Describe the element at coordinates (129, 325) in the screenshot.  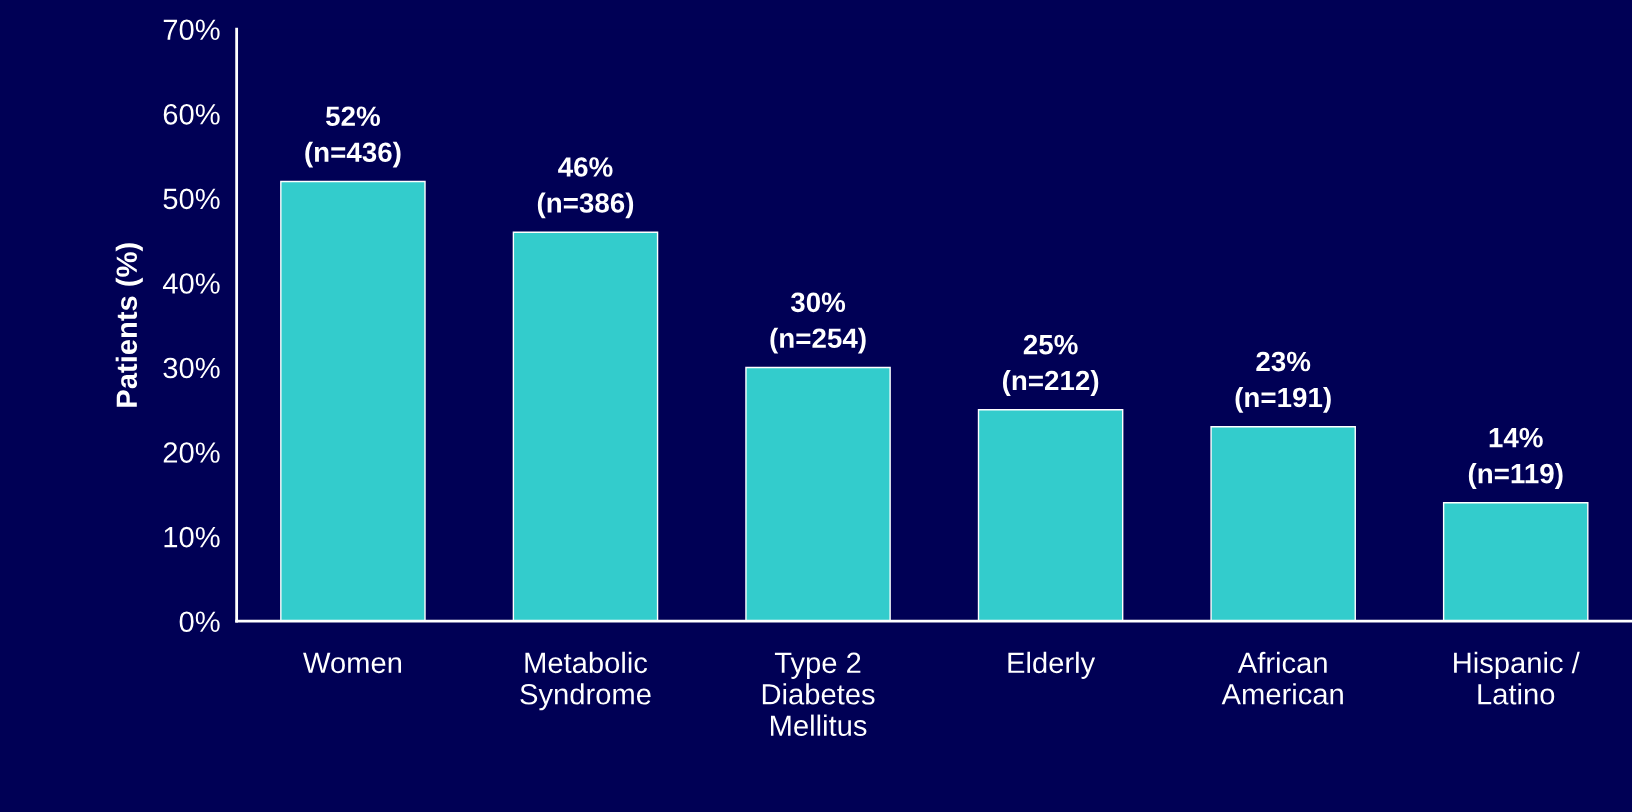
I see `y-axis-title: Patients (%)` at that location.